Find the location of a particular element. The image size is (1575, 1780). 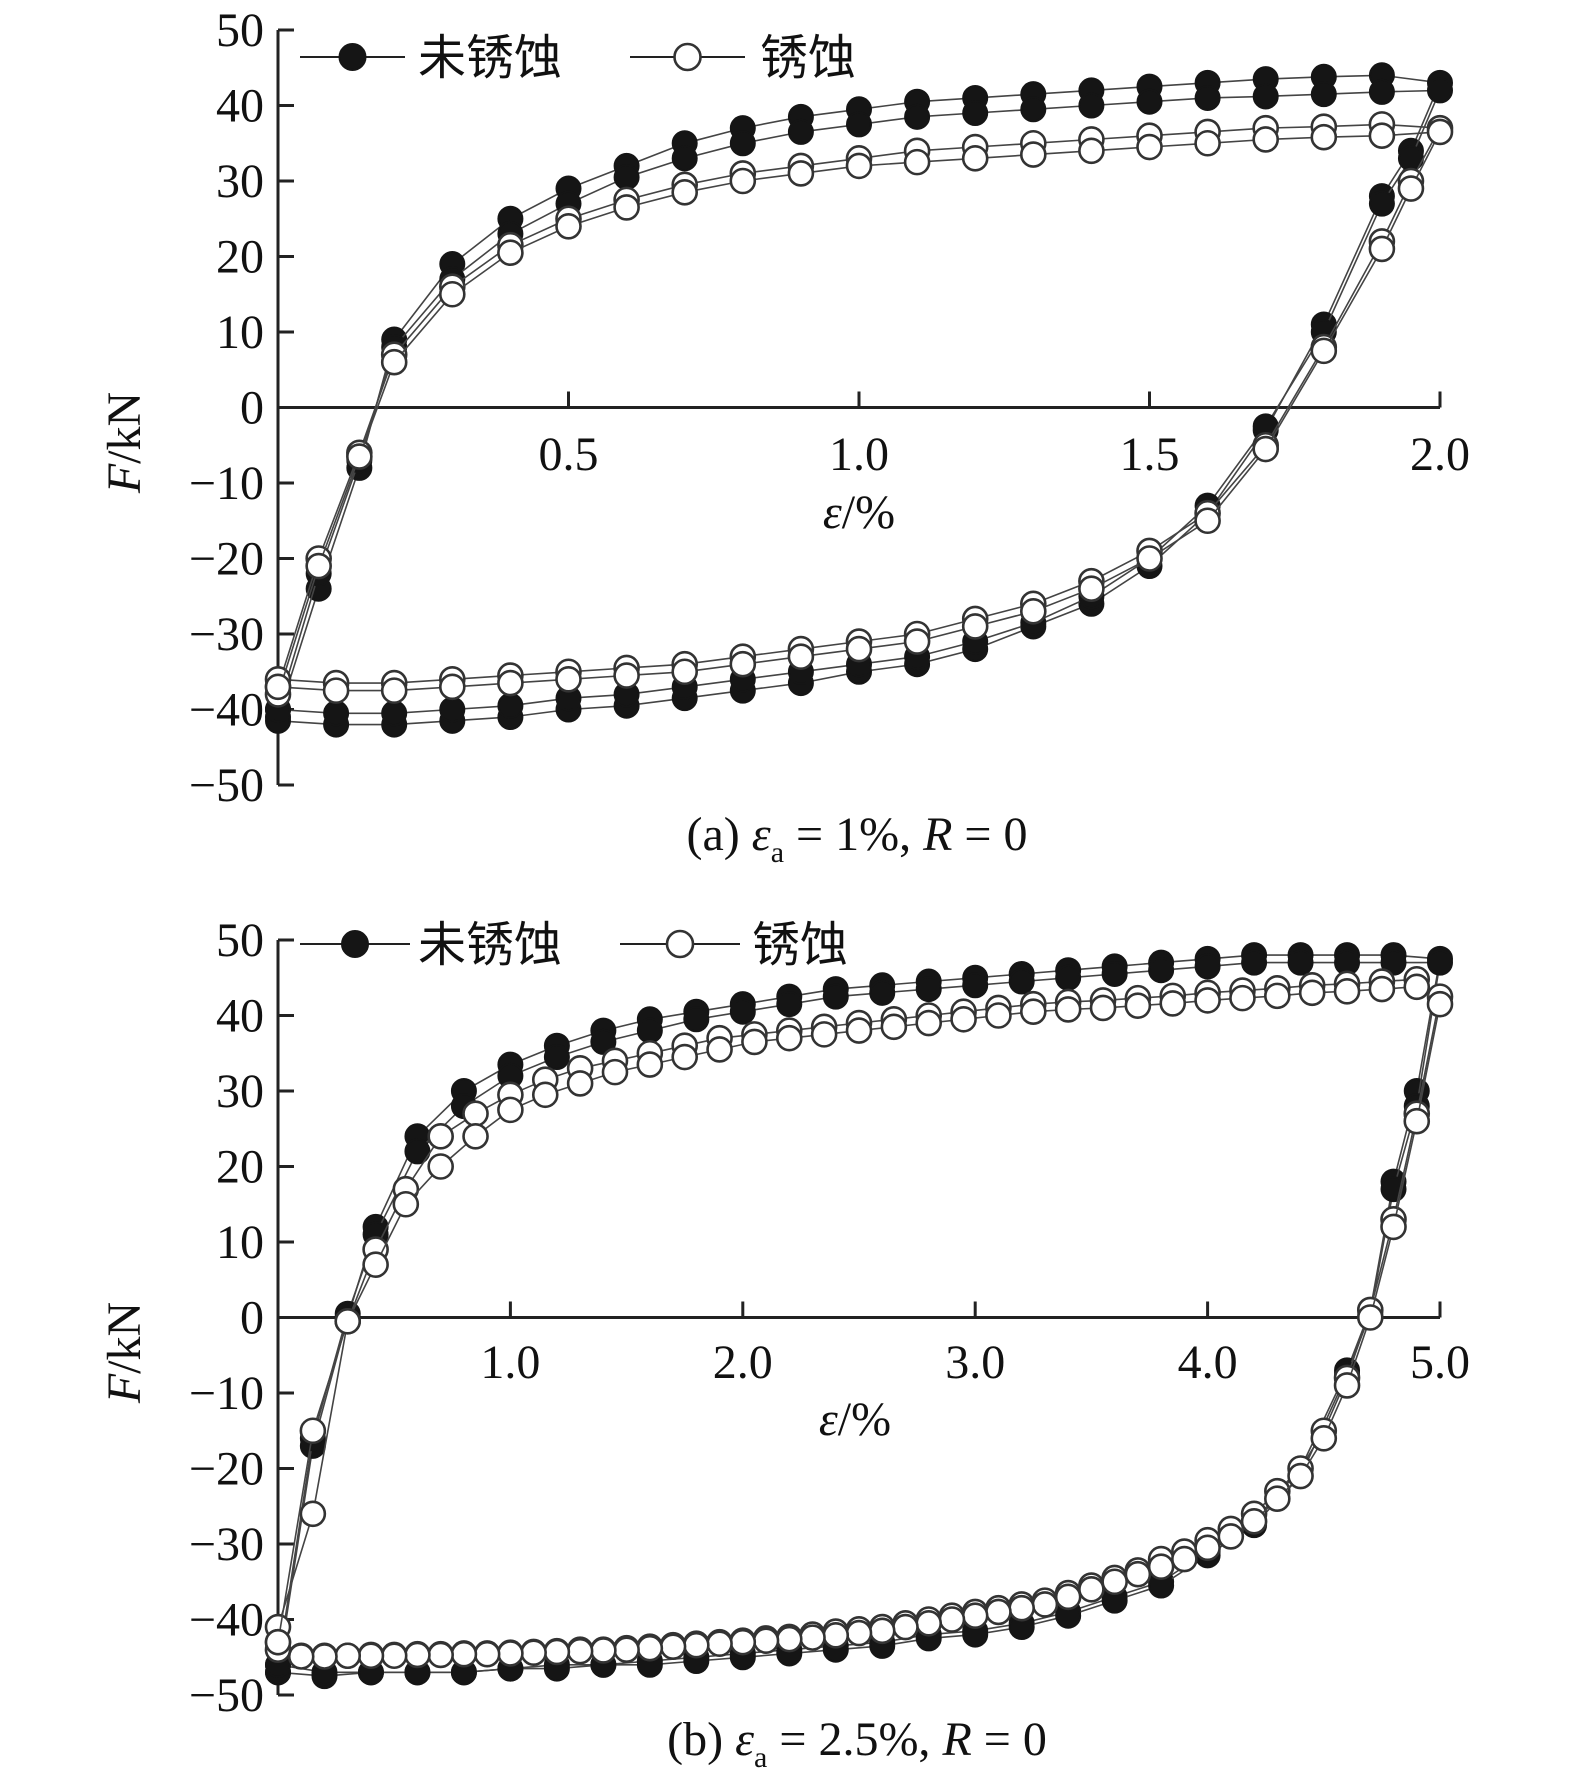

x-tick-label: 2.0 is located at coordinates (743, 1362).